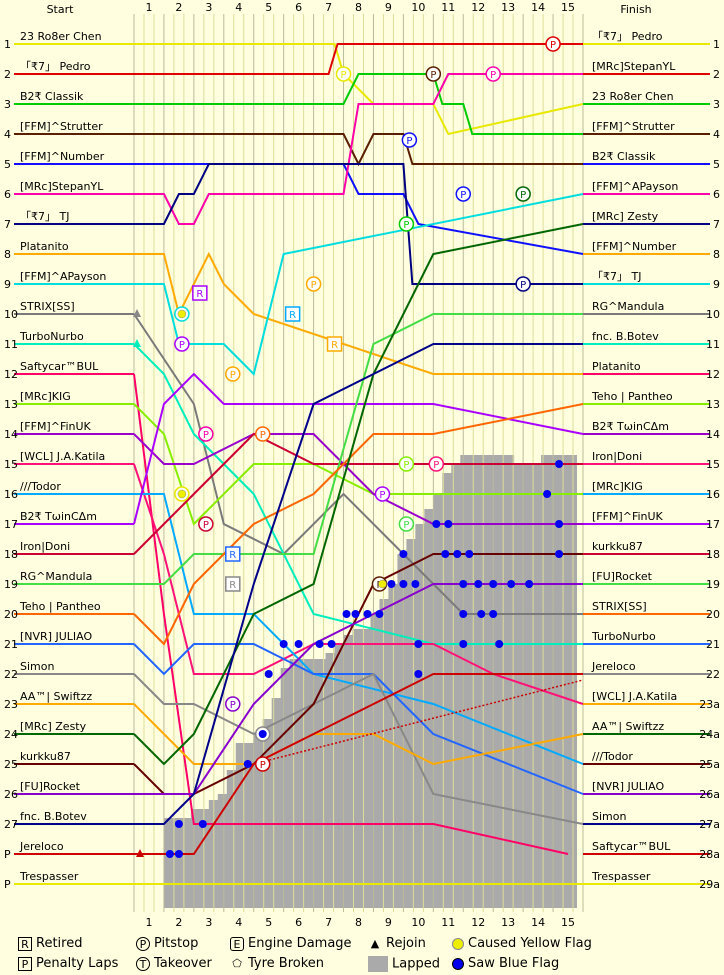 This screenshot has height=975, width=724. I want to click on finish-position-label: 25a, so click(709, 764).